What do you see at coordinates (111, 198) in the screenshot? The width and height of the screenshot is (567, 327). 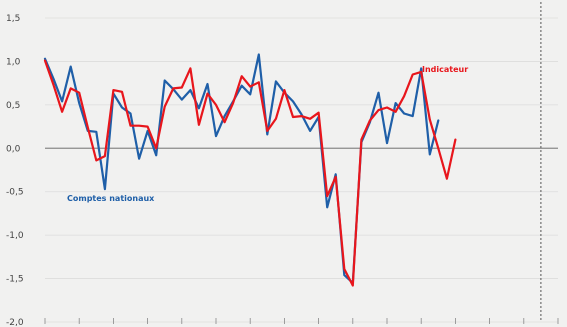 I see `annotation-comptes-nationaux: Comptes nationaux` at bounding box center [111, 198].